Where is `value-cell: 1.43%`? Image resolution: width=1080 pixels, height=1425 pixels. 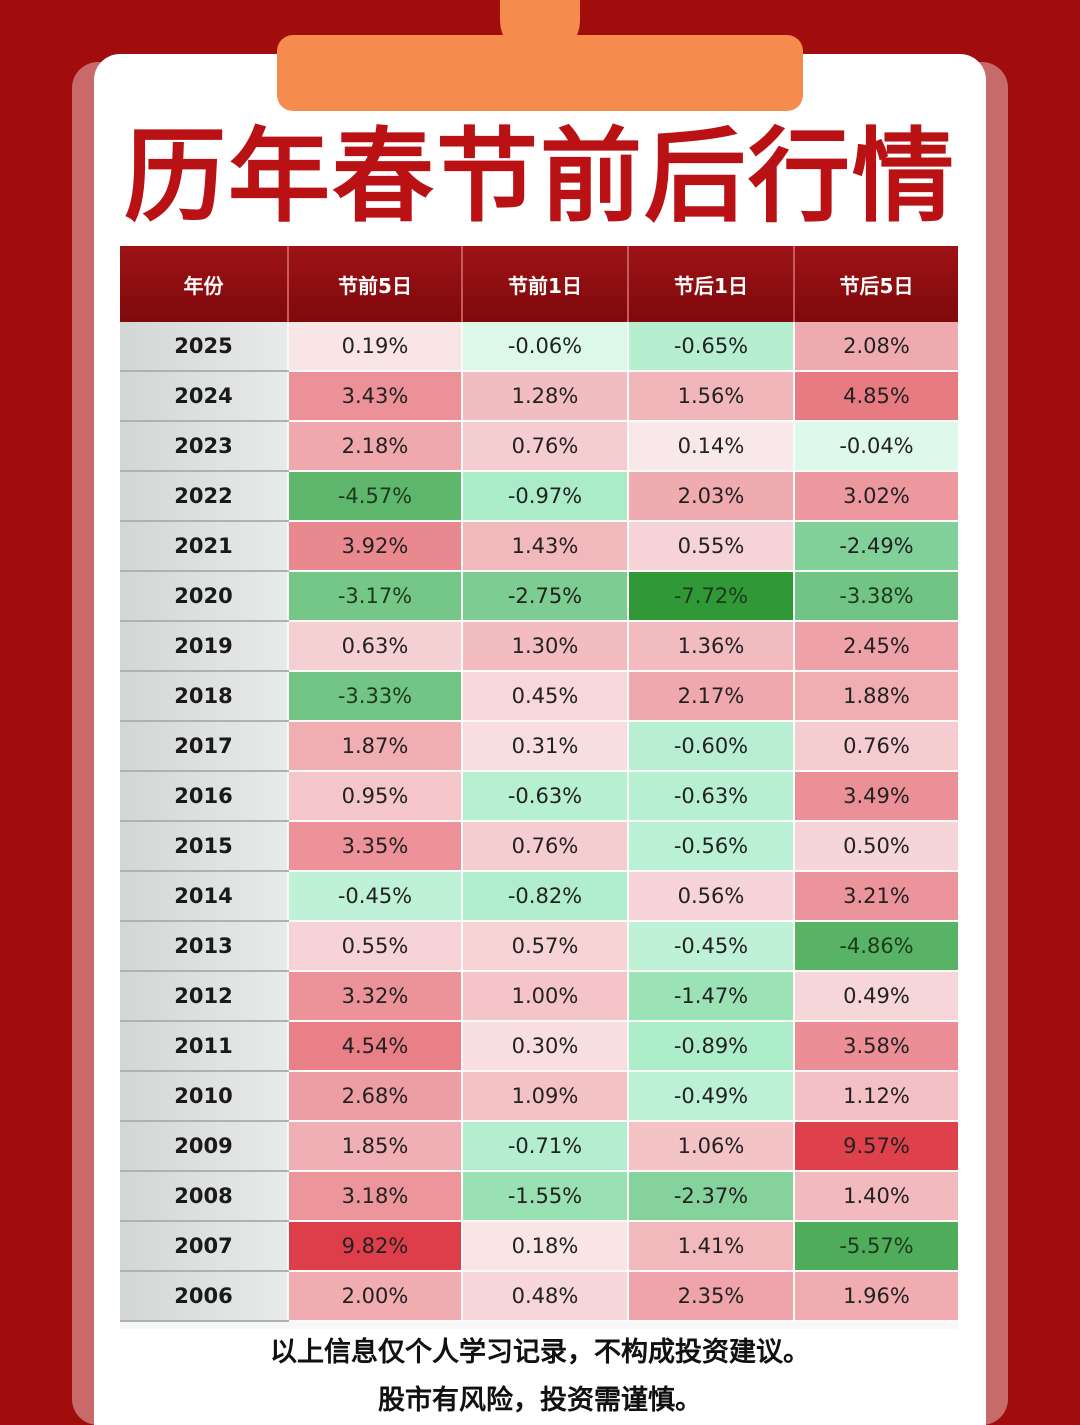
value-cell: 1.43% is located at coordinates (545, 546).